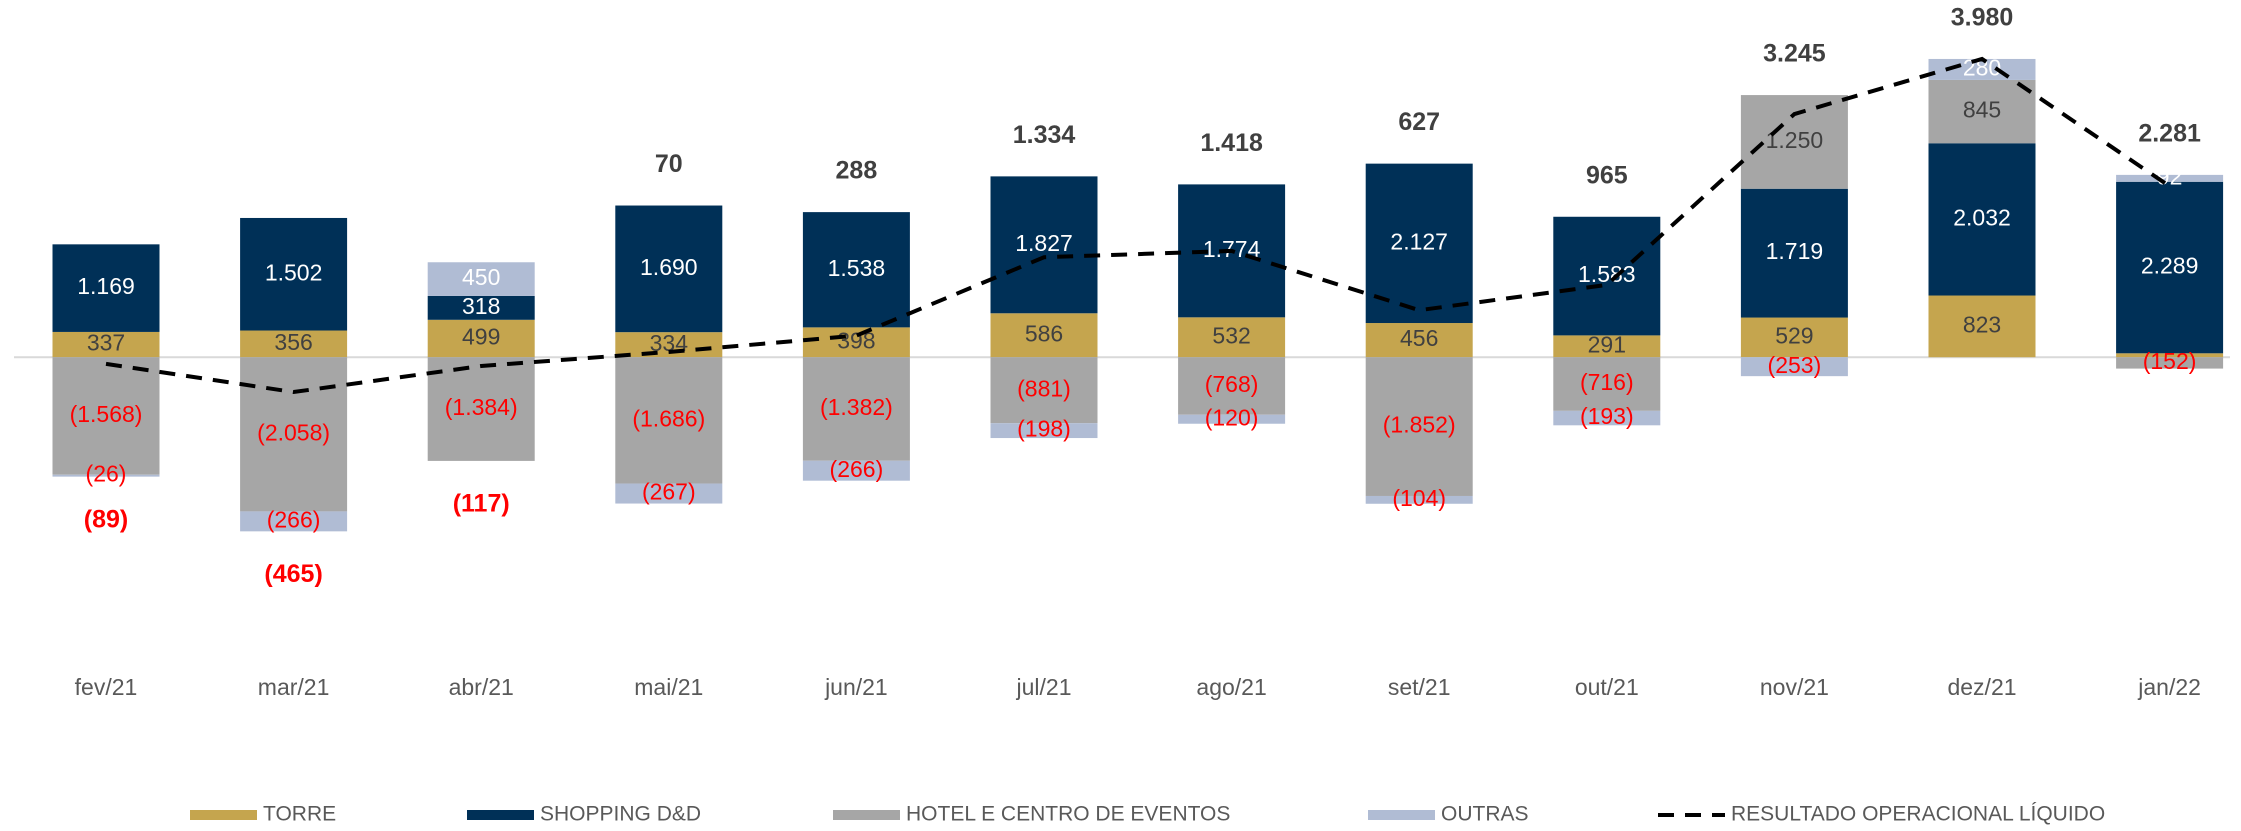 Image resolution: width=2241 pixels, height=831 pixels. I want to click on total-label: 288, so click(857, 171).